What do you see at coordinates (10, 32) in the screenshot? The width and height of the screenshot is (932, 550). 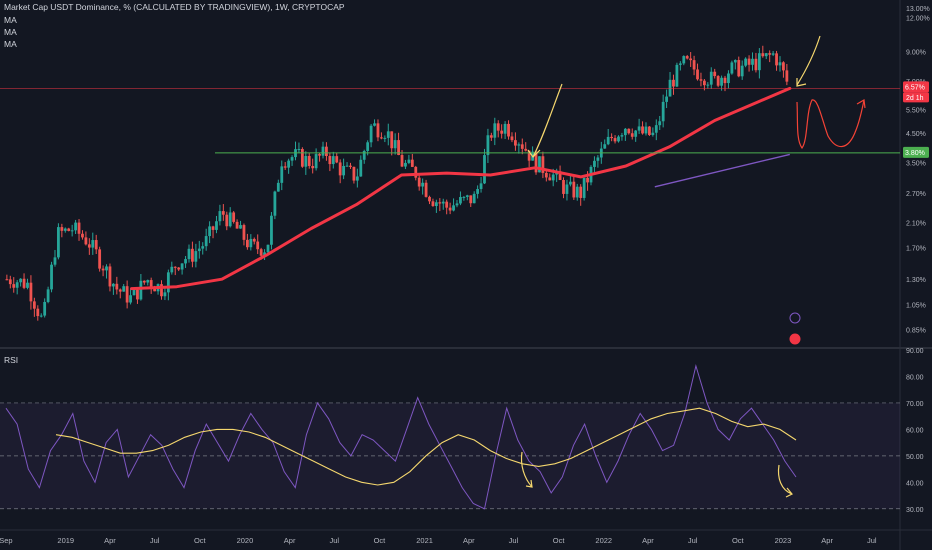 I see `ma-indicator-label-2: MA` at bounding box center [10, 32].